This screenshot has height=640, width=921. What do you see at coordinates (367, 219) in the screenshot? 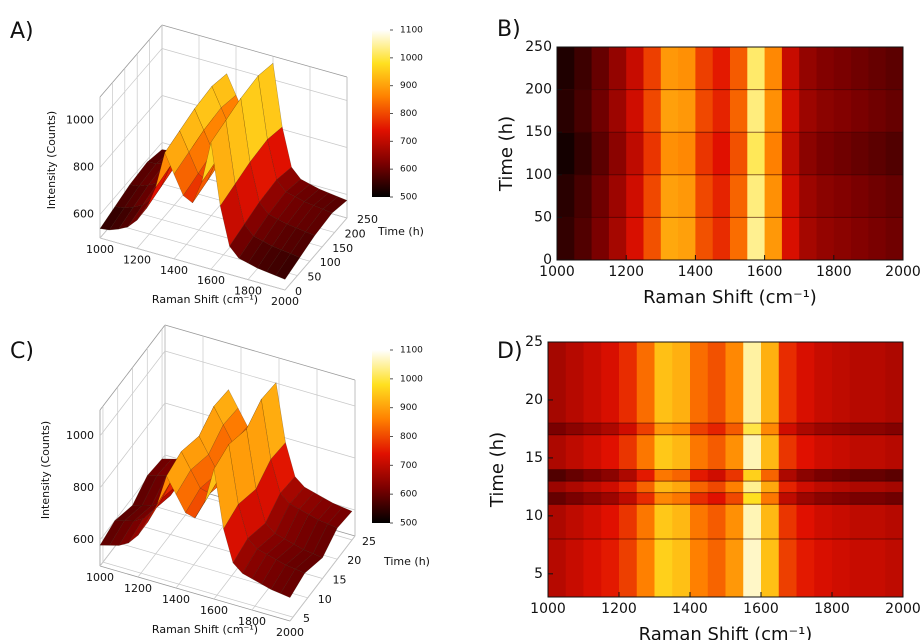
I see `time-tick-label: 250` at bounding box center [367, 219].